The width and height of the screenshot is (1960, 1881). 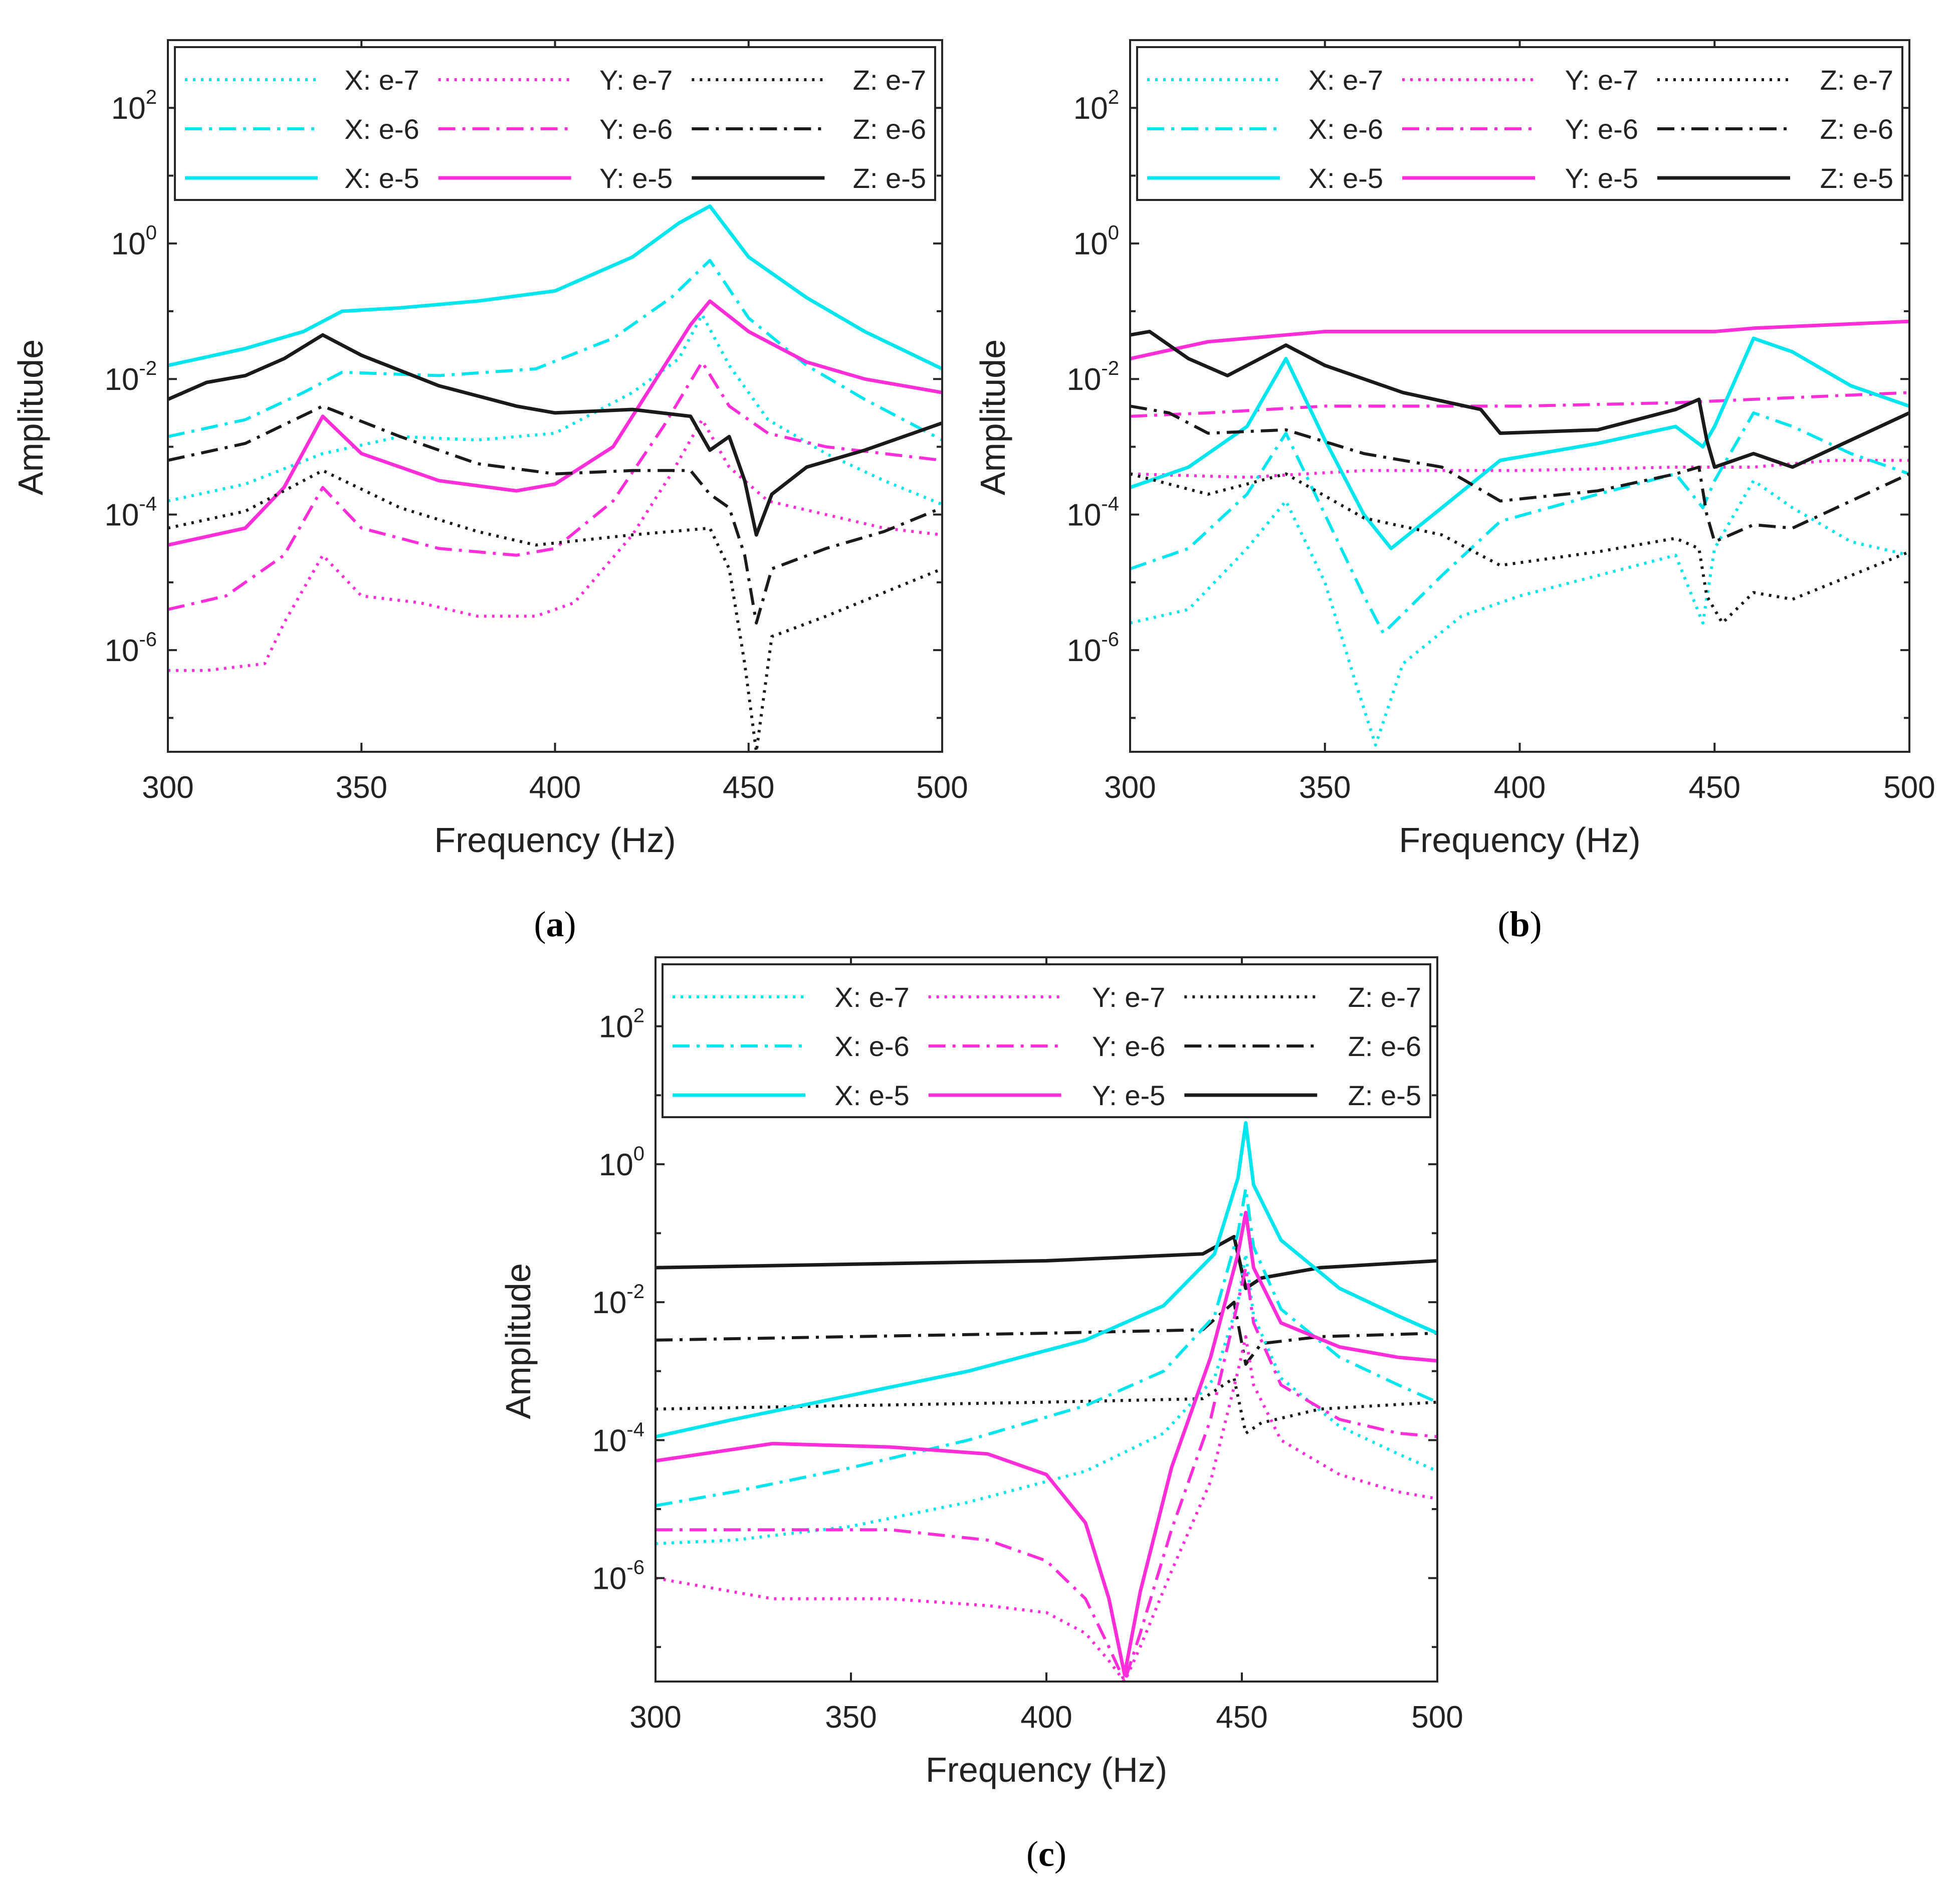 I want to click on panel-caption: (a), so click(x=555, y=924).